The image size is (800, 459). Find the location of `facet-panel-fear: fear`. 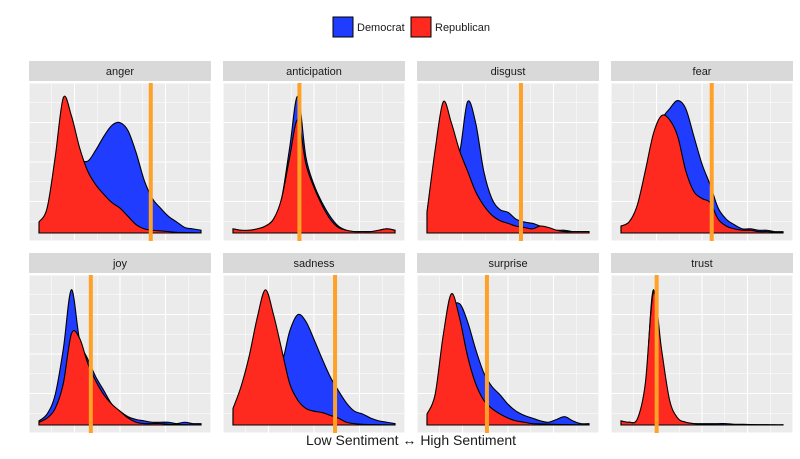

facet-panel-fear: fear is located at coordinates (702, 151).